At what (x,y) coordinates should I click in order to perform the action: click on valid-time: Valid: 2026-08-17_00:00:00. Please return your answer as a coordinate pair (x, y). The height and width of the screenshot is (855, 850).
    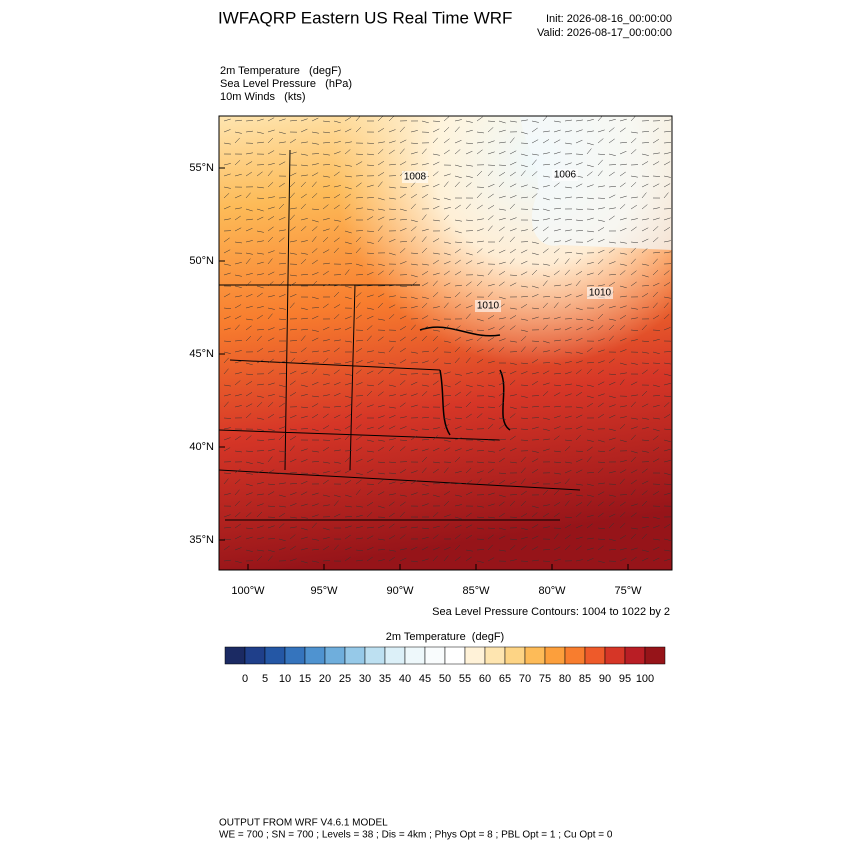
    Looking at the image, I should click on (604, 33).